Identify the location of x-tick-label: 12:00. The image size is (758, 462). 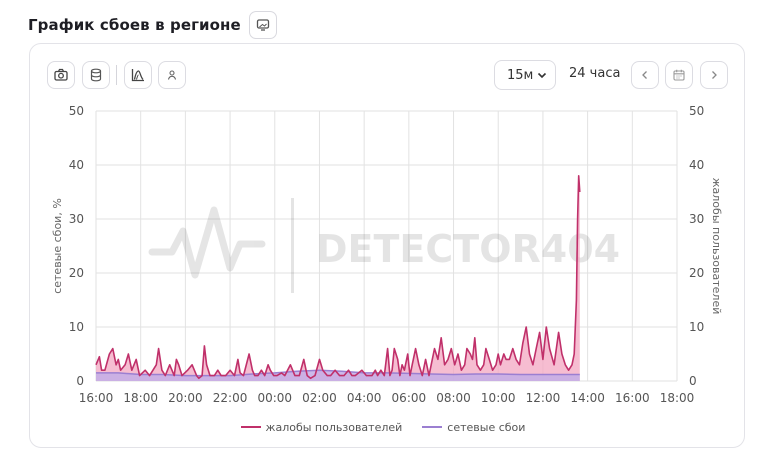
(543, 398).